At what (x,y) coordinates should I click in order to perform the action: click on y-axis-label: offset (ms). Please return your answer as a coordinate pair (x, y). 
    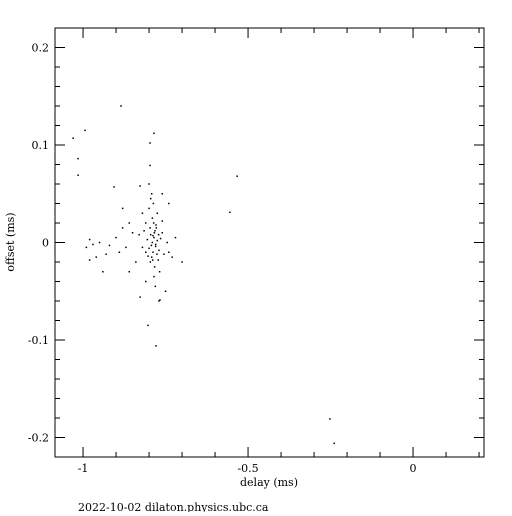
    Looking at the image, I should click on (10, 241).